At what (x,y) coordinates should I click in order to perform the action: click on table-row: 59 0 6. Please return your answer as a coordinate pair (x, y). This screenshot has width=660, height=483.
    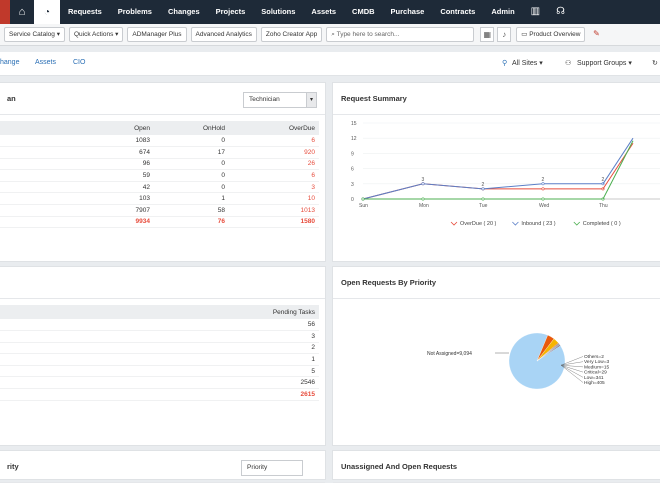
    Looking at the image, I should click on (159, 175).